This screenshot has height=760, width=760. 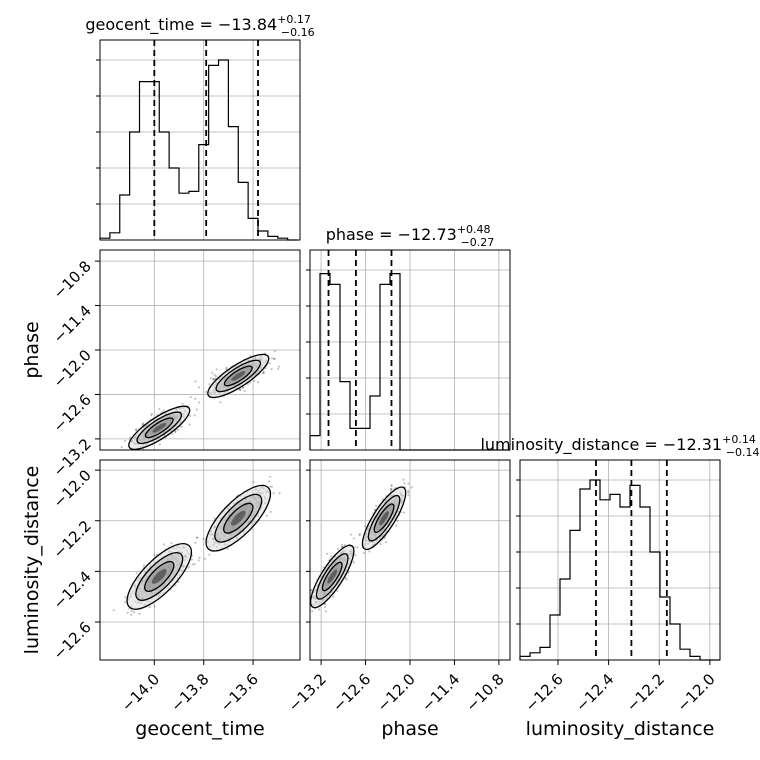 I want to click on histogram-panel-phase, so click(x=408, y=350).